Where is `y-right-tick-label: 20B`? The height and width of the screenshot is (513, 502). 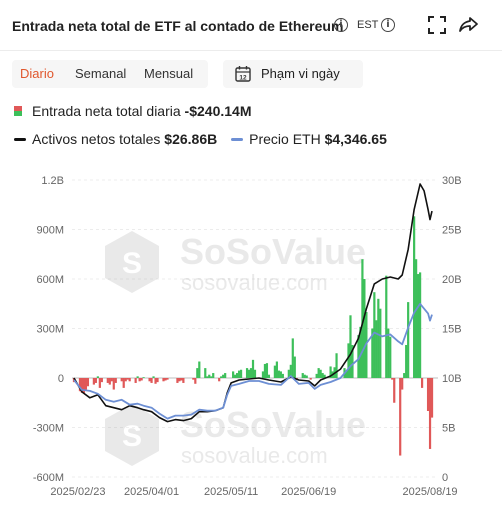 y-right-tick-label: 20B is located at coordinates (452, 280).